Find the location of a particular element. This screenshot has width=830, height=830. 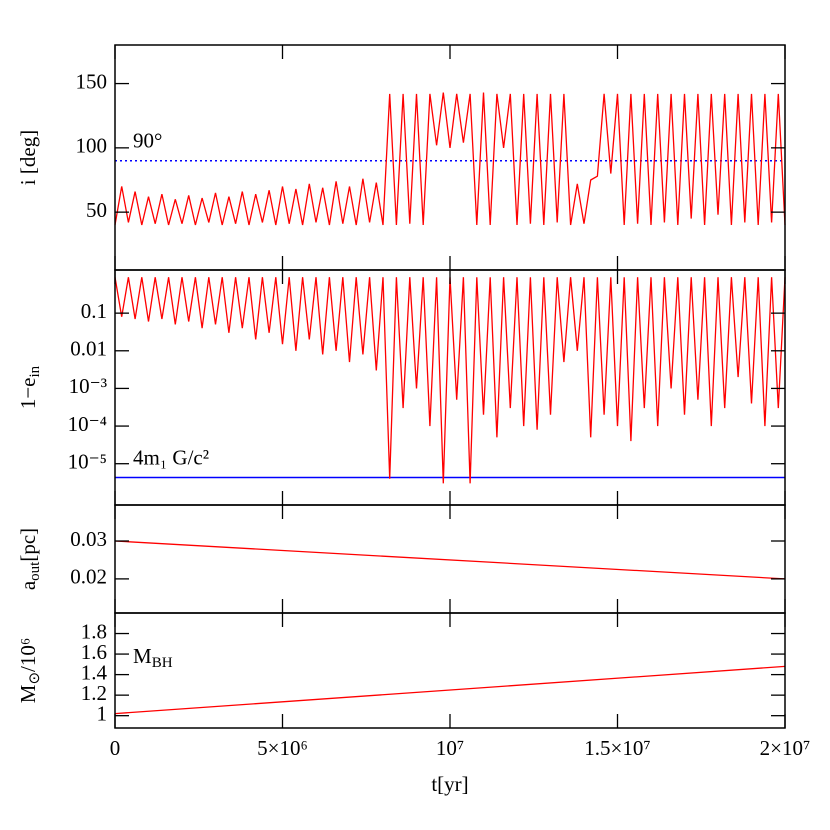

y-tick-label: 10⁻³ is located at coordinates (88, 386).